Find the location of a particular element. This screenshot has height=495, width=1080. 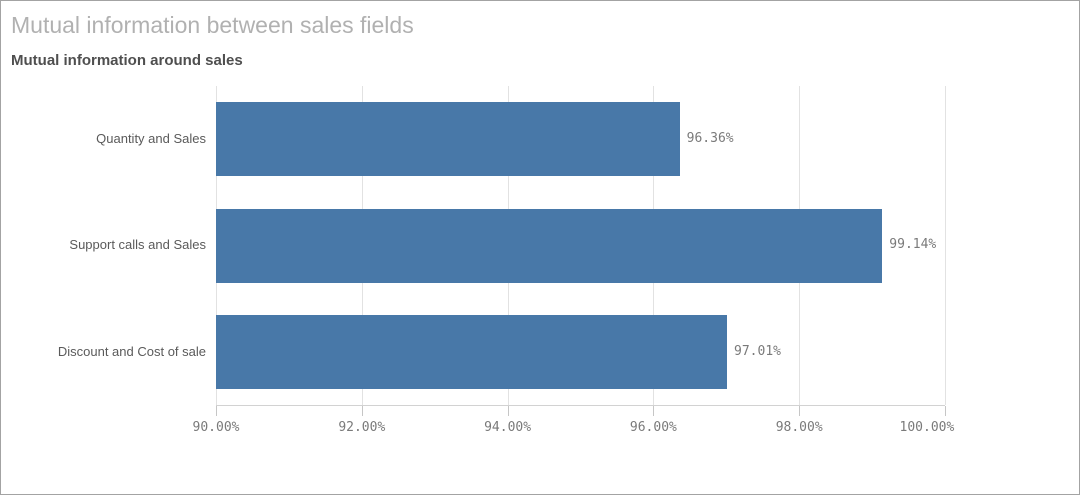

category-label: Quantity and Sales is located at coordinates (151, 138).